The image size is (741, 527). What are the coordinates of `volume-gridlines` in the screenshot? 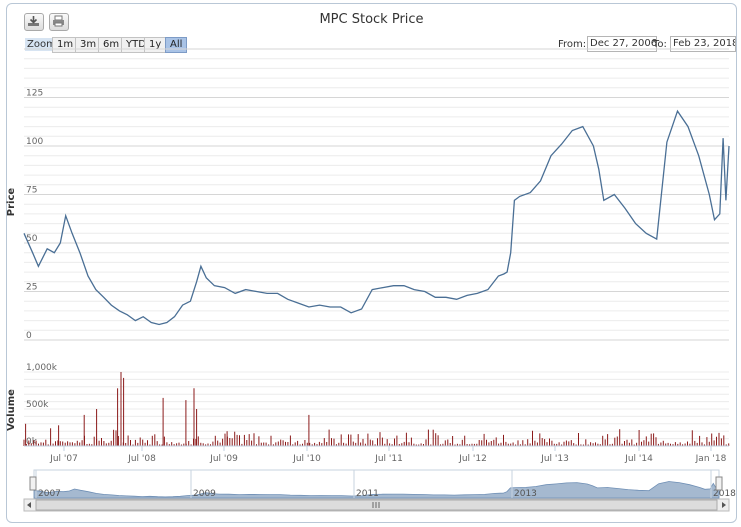 It's located at (376, 409).